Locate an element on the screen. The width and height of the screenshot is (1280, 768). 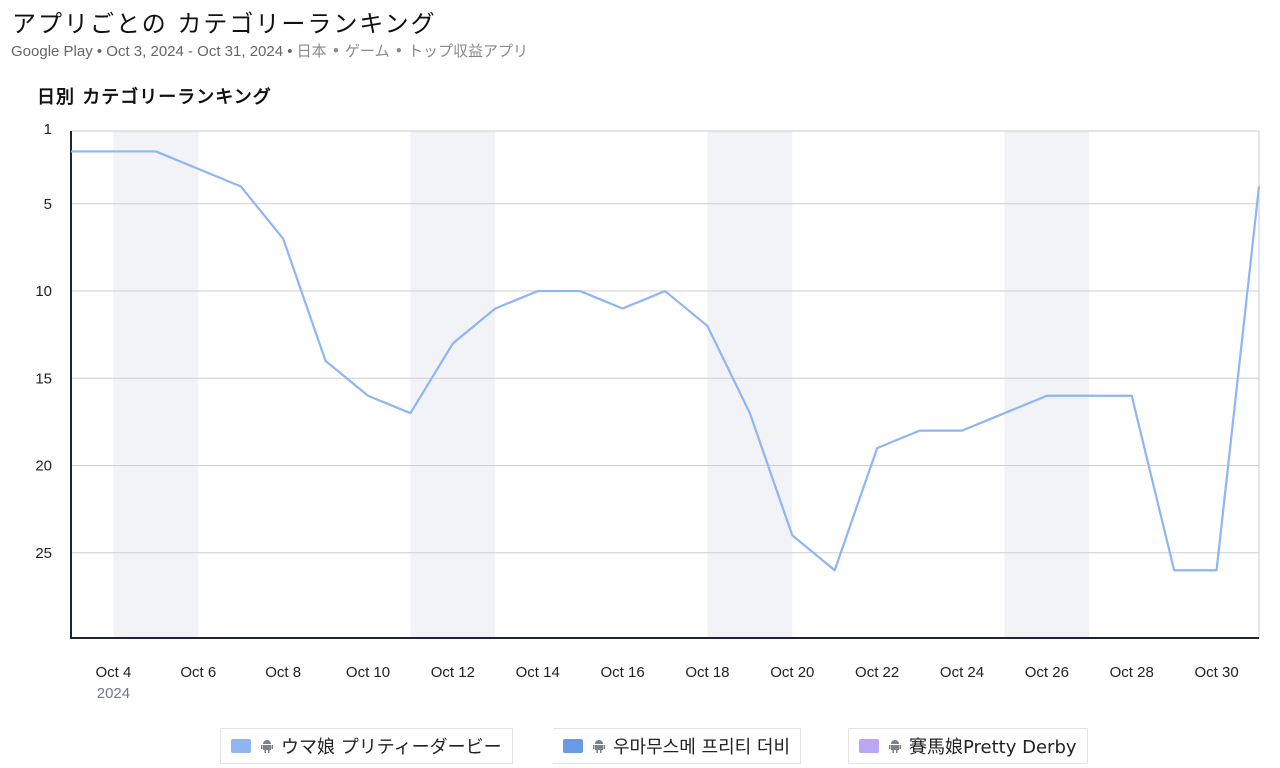
y-tick-label: 5 is located at coordinates (48, 204).